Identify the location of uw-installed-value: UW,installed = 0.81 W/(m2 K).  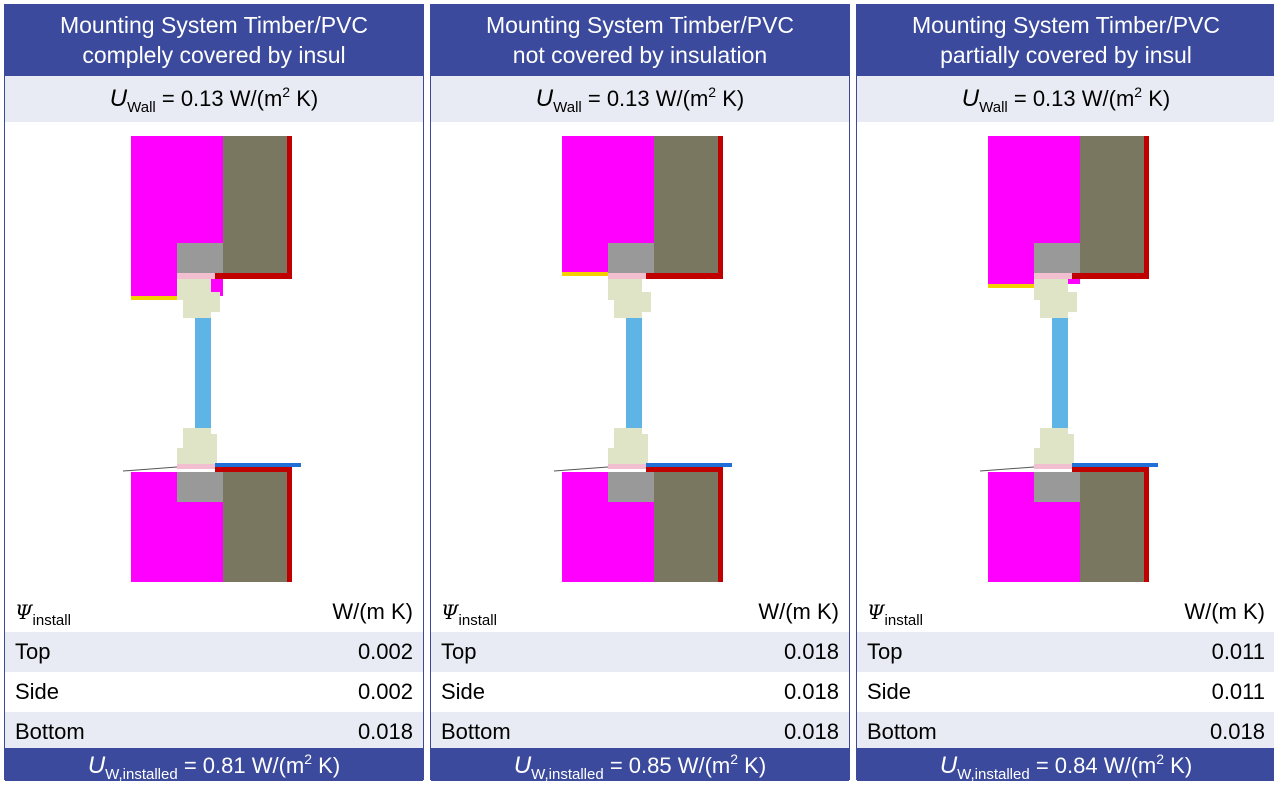
(214, 765).